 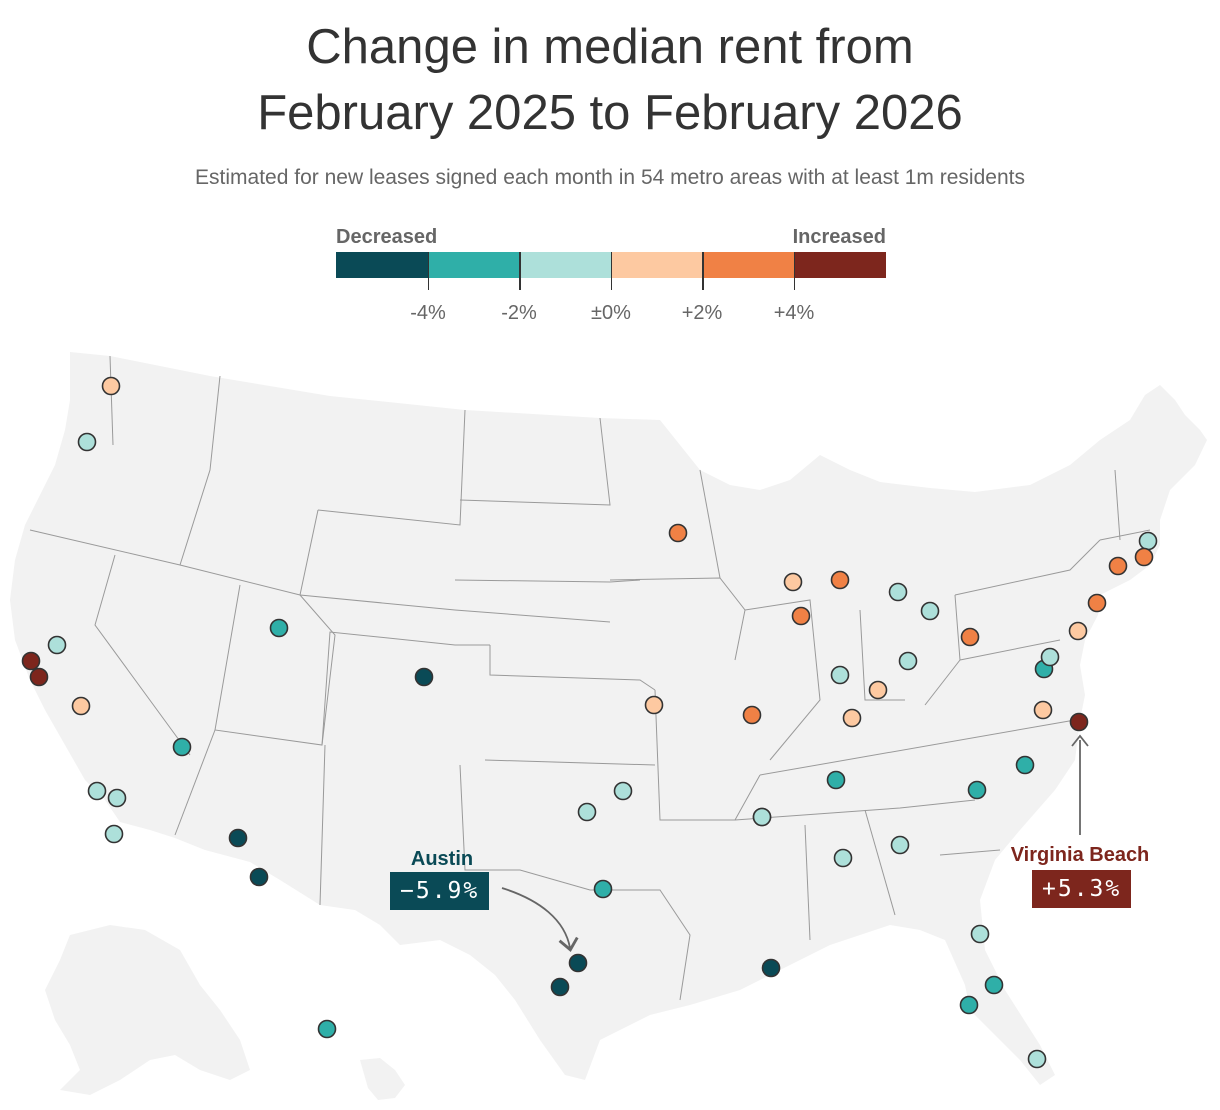 I want to click on virginia-beach-callout-name: Virginia Beach, so click(x=1080, y=855).